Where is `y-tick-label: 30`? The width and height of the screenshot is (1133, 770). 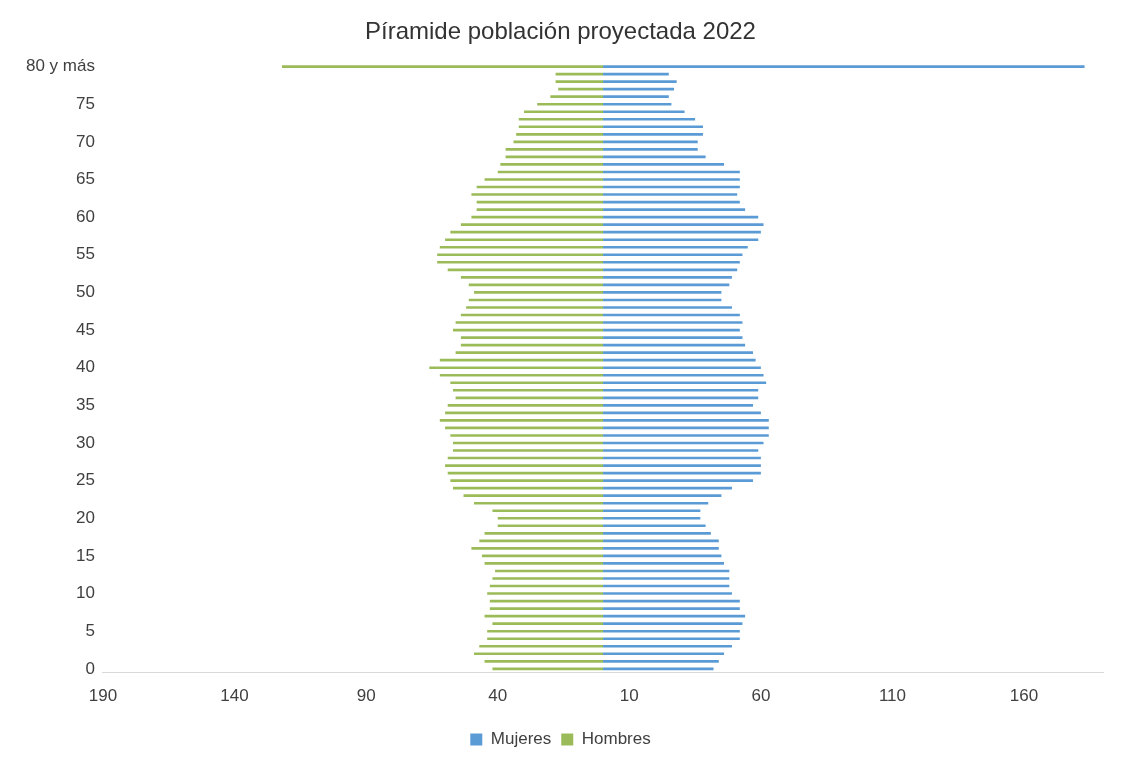 y-tick-label: 30 is located at coordinates (85, 442).